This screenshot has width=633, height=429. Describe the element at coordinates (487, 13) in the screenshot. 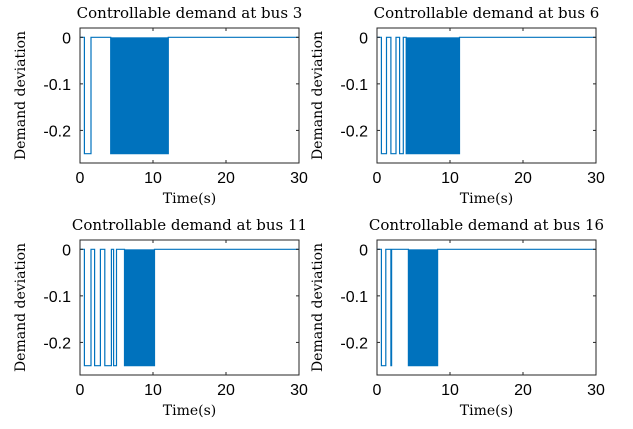

I see `chart-title: Controllable demand at bus 6` at that location.